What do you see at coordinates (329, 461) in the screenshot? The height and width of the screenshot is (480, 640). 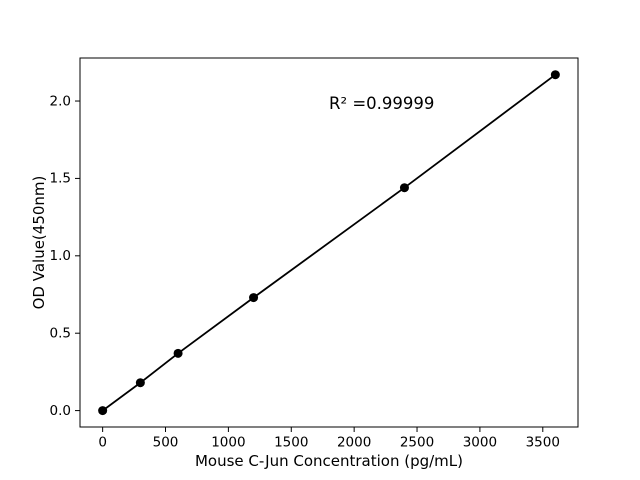 I see `x-axis-label: Mouse C-Jun Concentration (pg/mL)` at bounding box center [329, 461].